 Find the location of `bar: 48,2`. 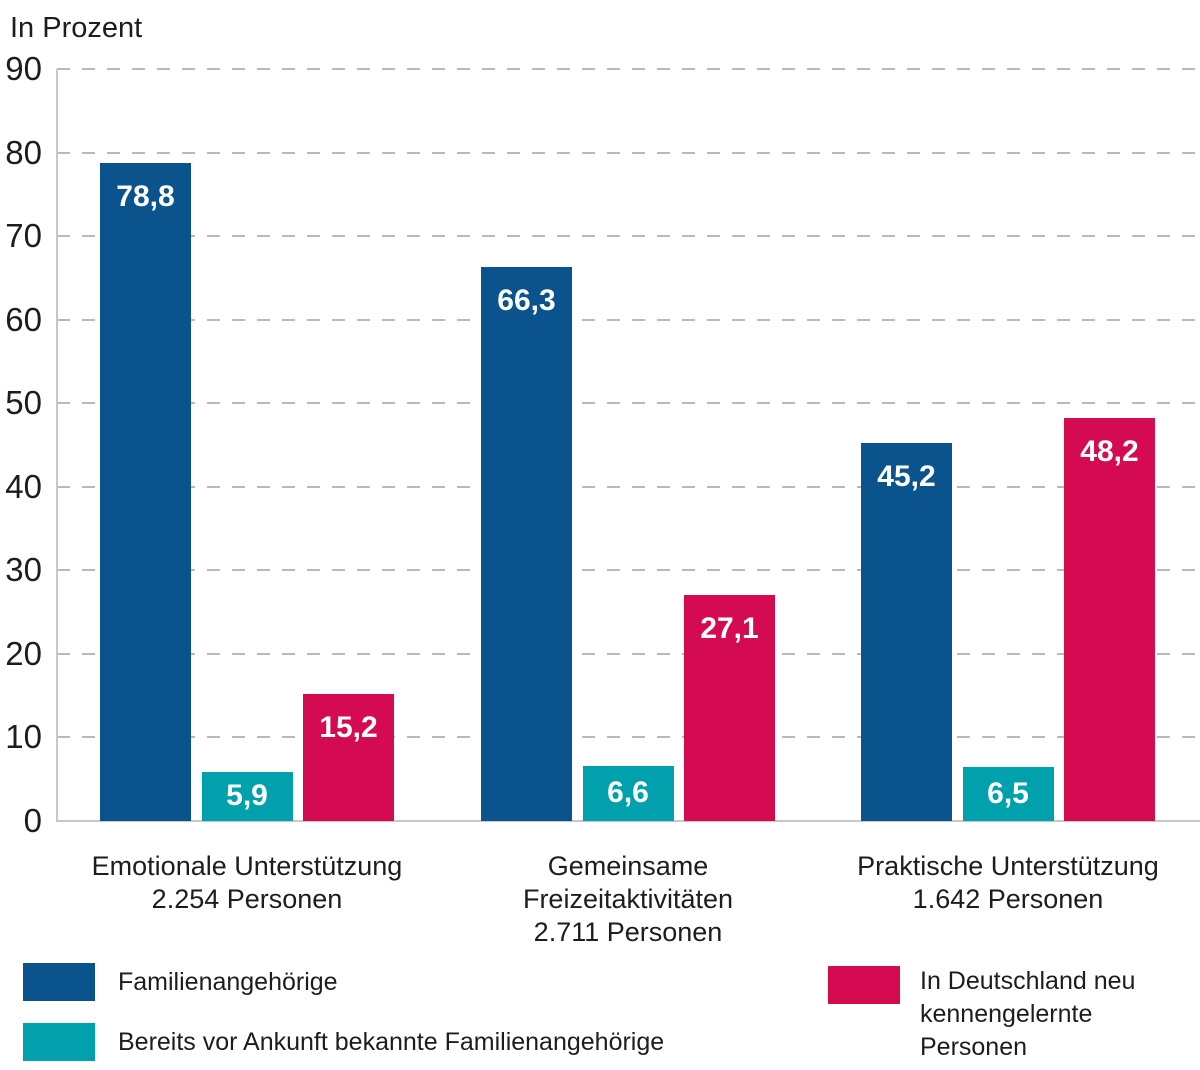

bar: 48,2 is located at coordinates (1109, 619).